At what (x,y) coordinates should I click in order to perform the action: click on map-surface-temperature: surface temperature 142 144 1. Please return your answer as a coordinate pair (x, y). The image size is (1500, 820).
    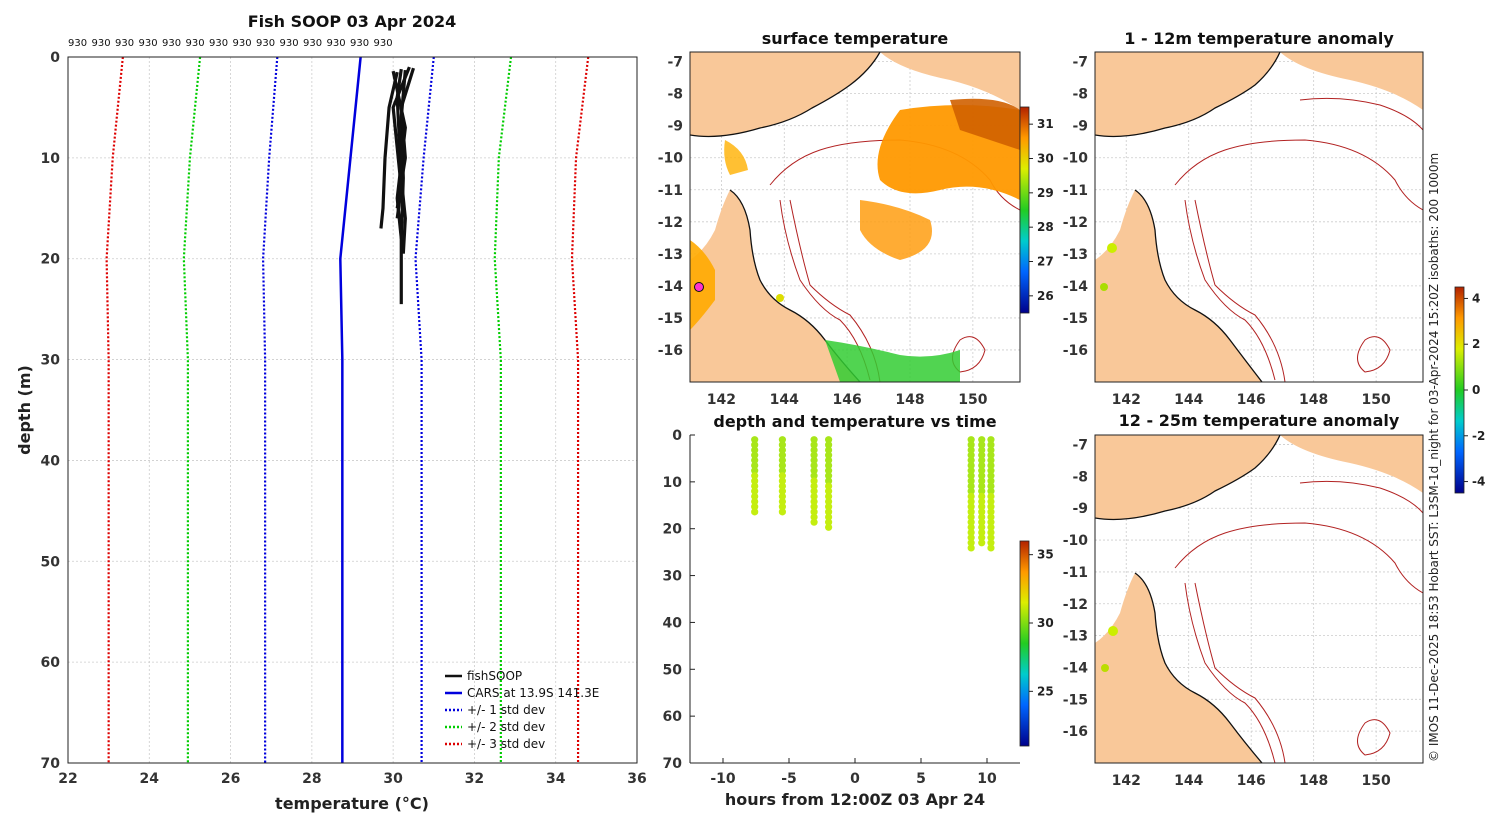
    Looking at the image, I should click on (856, 218).